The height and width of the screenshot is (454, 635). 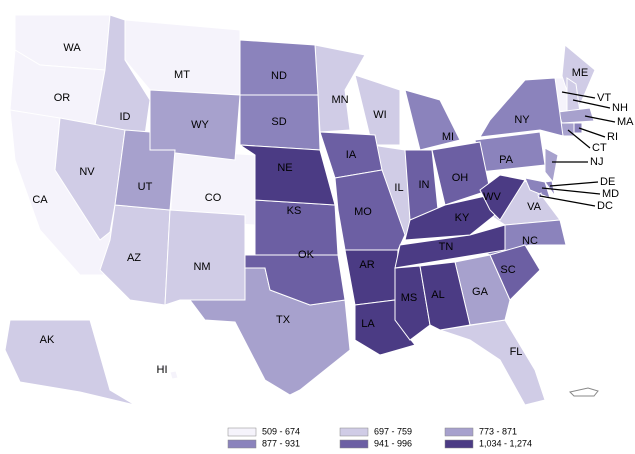 I want to click on state-label: ME, so click(x=580, y=73).